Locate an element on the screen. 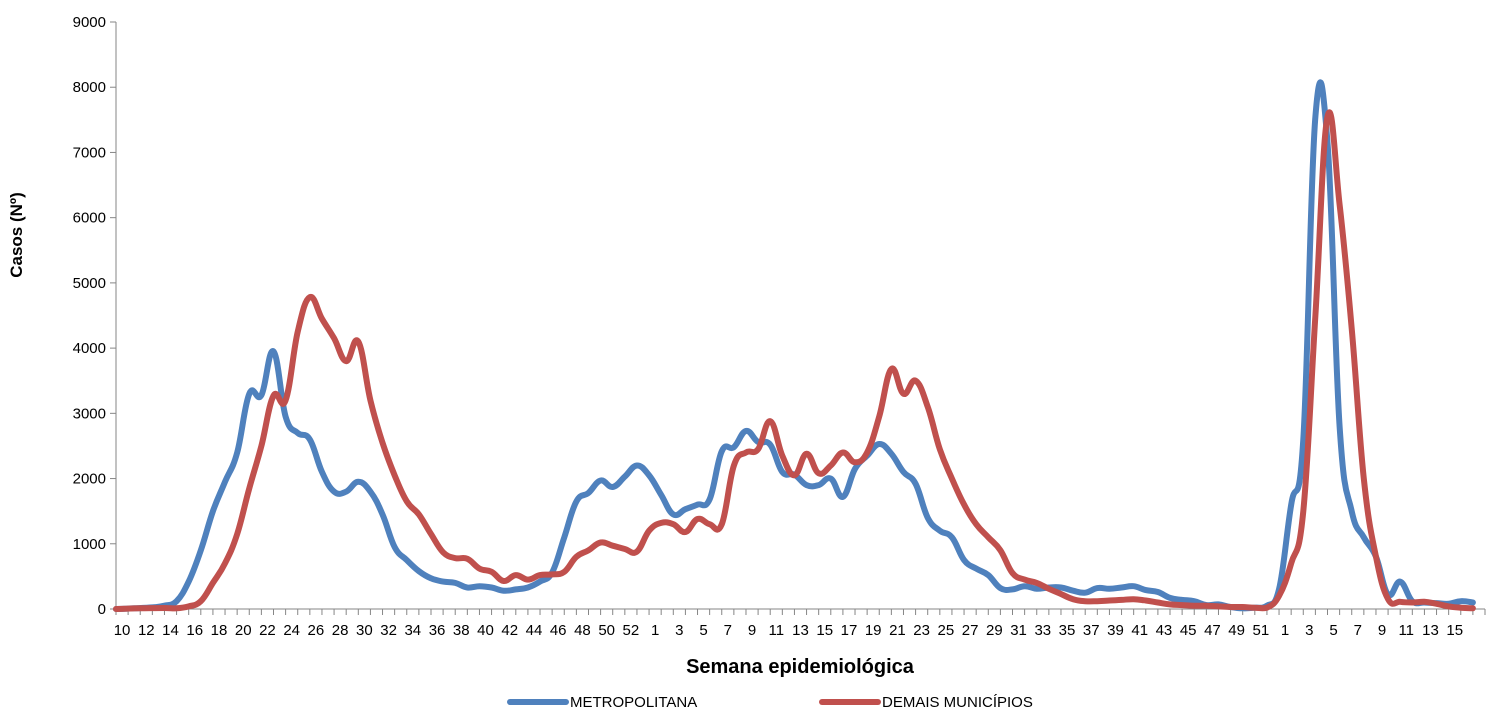 The image size is (1500, 713). x-tick-label: 21 is located at coordinates (897, 630).